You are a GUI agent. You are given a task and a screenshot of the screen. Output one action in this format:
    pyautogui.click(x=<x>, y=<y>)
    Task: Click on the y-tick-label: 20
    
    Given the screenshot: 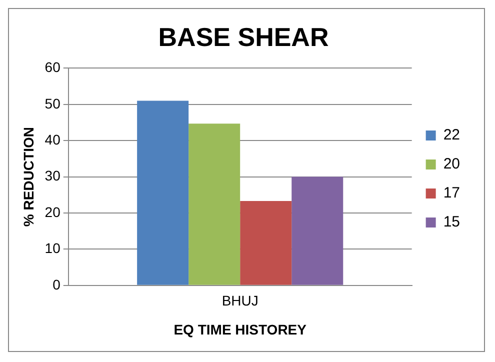 What is the action you would take?
    pyautogui.click(x=52, y=212)
    